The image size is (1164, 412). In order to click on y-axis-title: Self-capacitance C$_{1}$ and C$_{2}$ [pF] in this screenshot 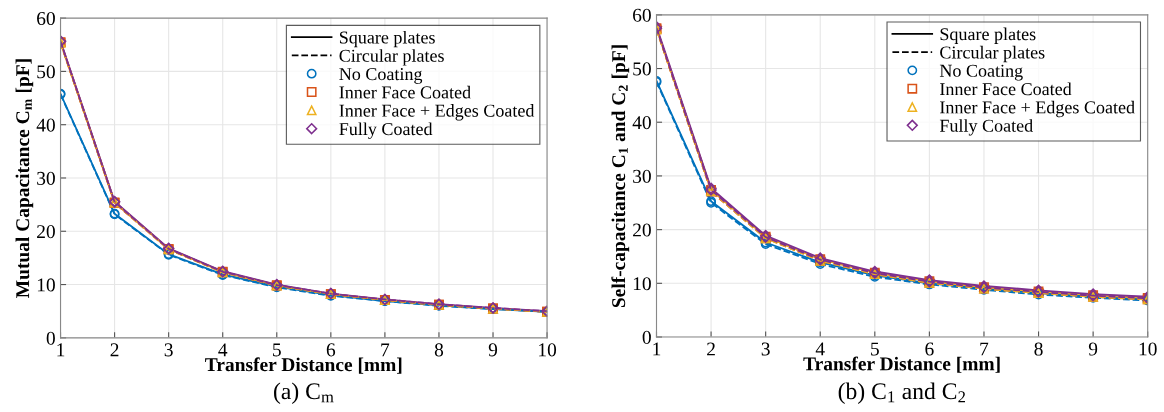, I will do `click(620, 176)`.